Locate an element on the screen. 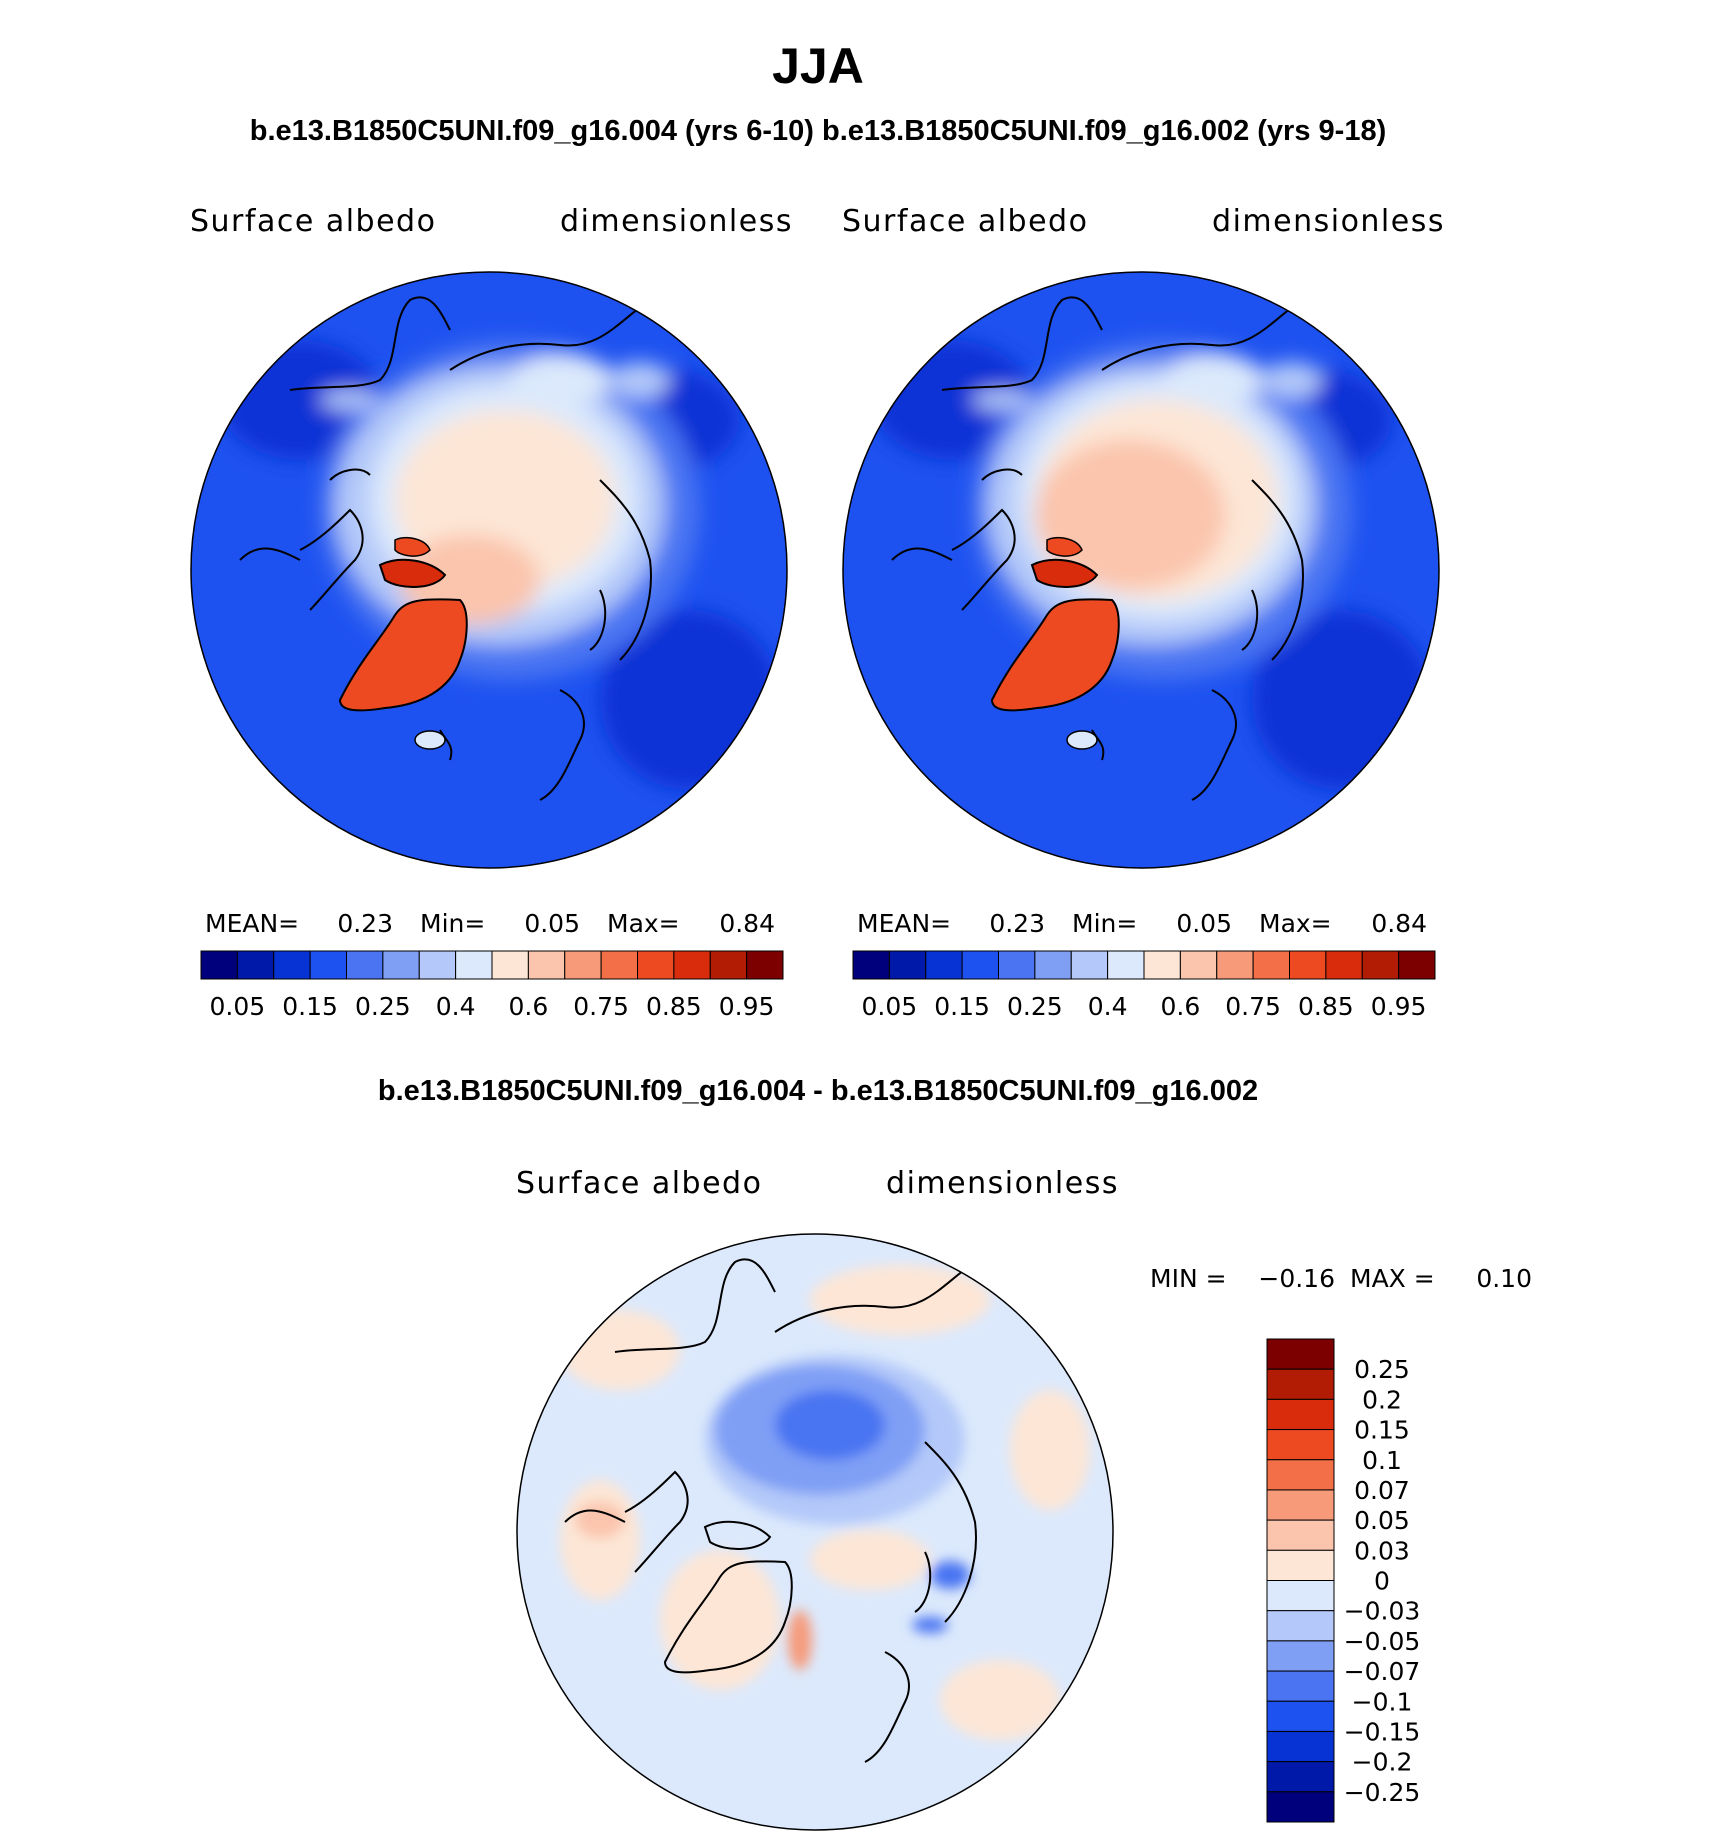 This screenshot has width=1710, height=1843. panel-2-variable: Surface albedo is located at coordinates (965, 221).